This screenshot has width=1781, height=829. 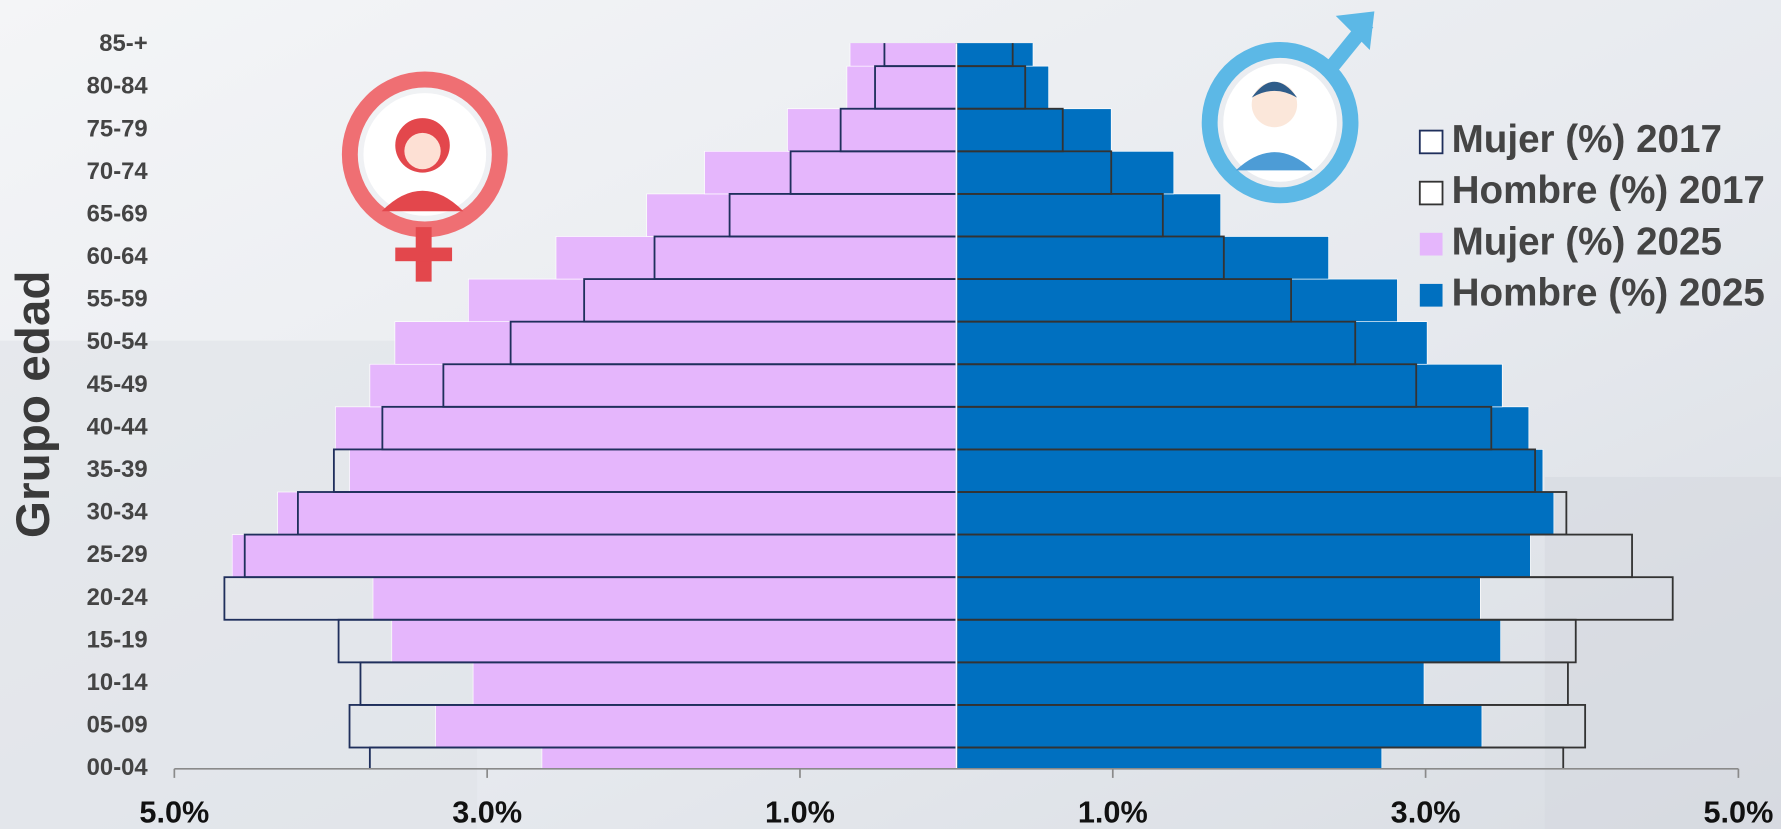 I want to click on legend-label: Mujer (%) 2025, so click(x=1587, y=241).